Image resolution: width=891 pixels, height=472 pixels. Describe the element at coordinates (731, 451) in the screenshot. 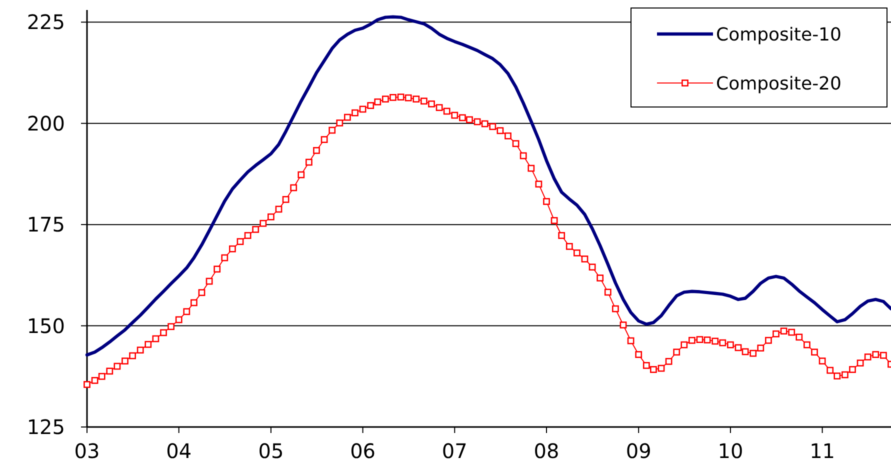

I see `x-tick-label: 10` at that location.